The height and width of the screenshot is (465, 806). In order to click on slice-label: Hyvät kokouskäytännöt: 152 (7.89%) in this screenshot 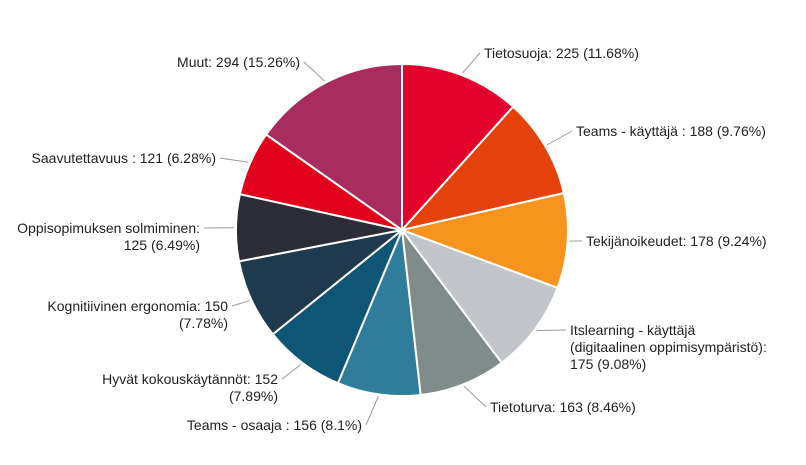, I will do `click(190, 387)`.